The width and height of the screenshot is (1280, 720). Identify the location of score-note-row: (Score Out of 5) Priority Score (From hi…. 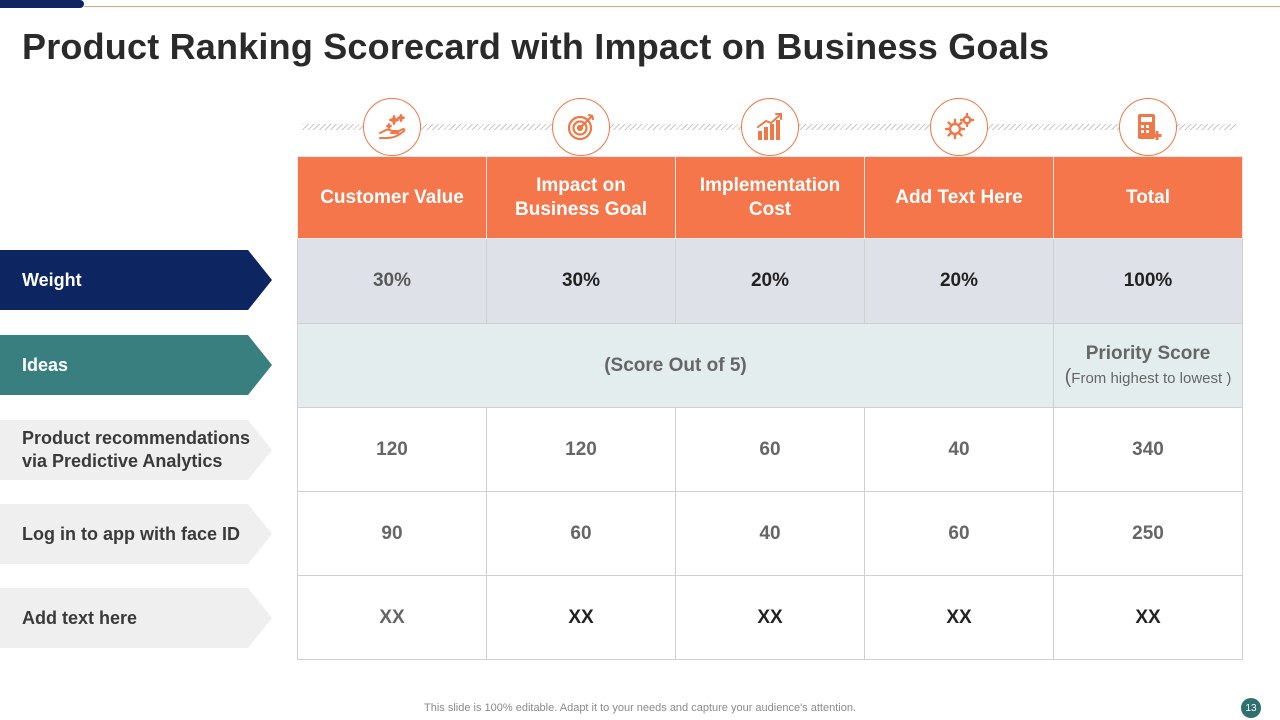
(770, 365).